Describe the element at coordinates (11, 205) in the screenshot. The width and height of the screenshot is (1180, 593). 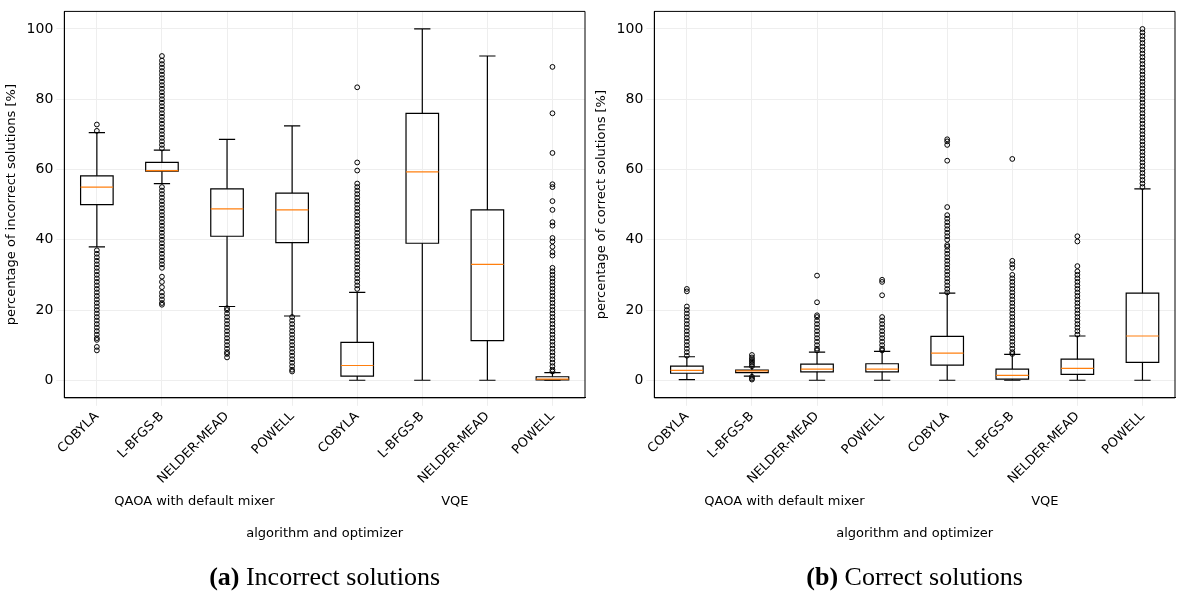
I see `y-axis-title: percentage of incorrect solutions [%]` at that location.